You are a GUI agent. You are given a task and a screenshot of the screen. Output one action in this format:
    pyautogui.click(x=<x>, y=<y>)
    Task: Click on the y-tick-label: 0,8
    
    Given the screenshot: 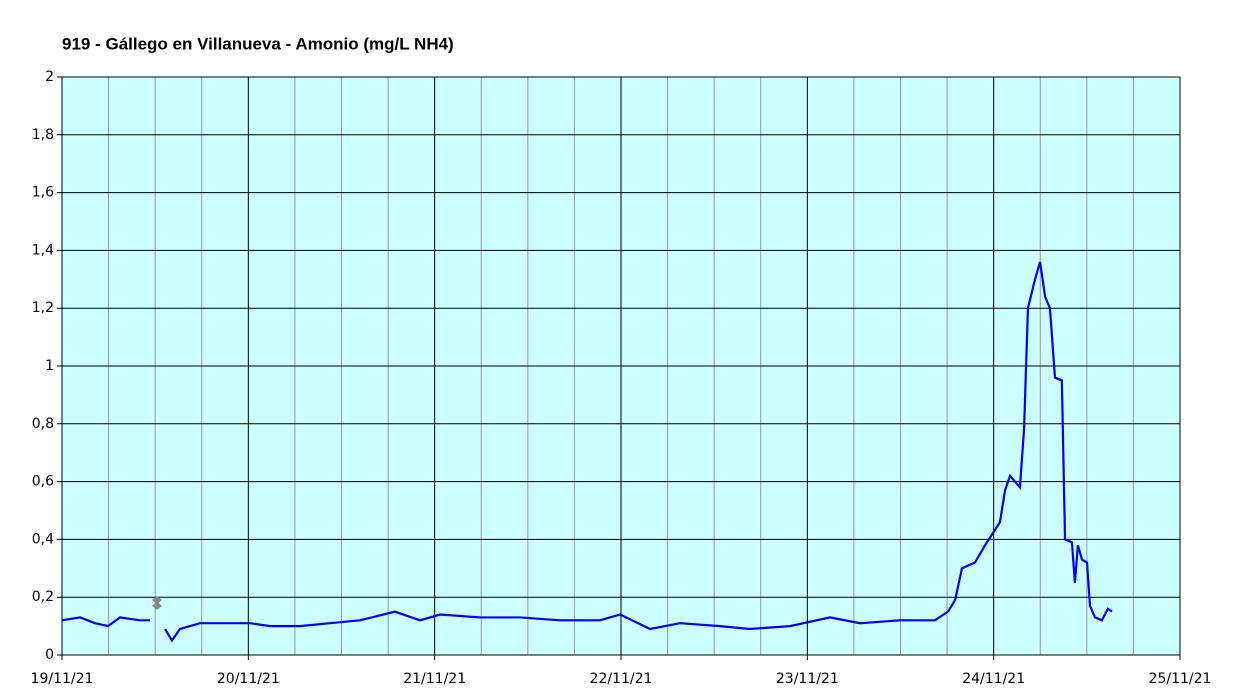 What is the action you would take?
    pyautogui.click(x=43, y=424)
    